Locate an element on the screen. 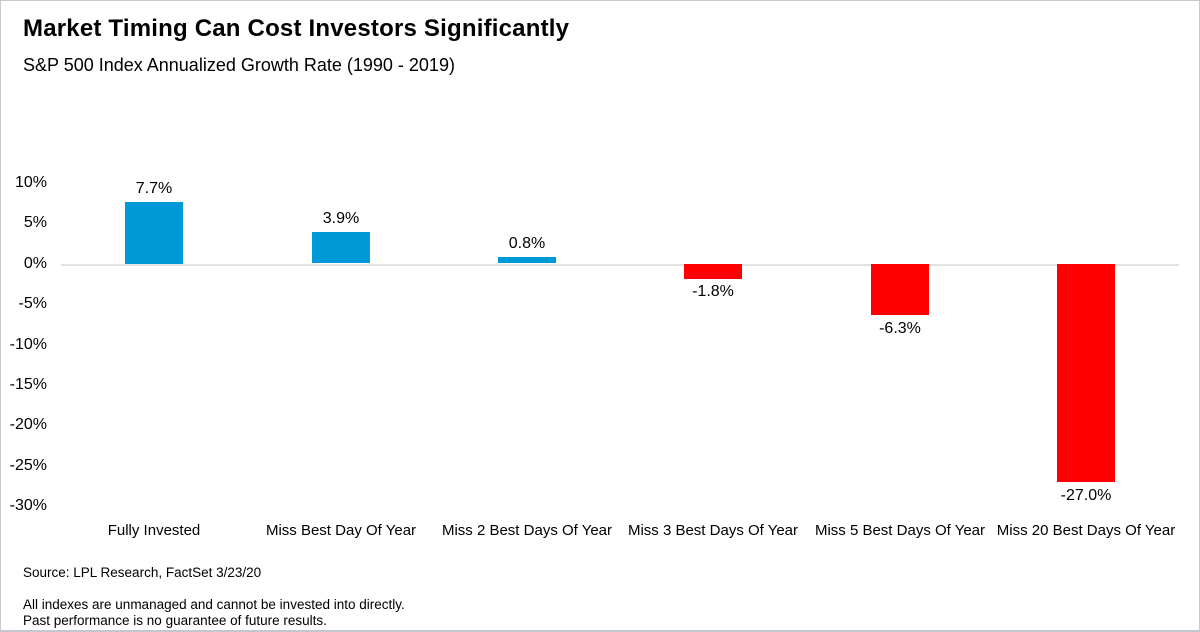  zero-gridline is located at coordinates (620, 265).